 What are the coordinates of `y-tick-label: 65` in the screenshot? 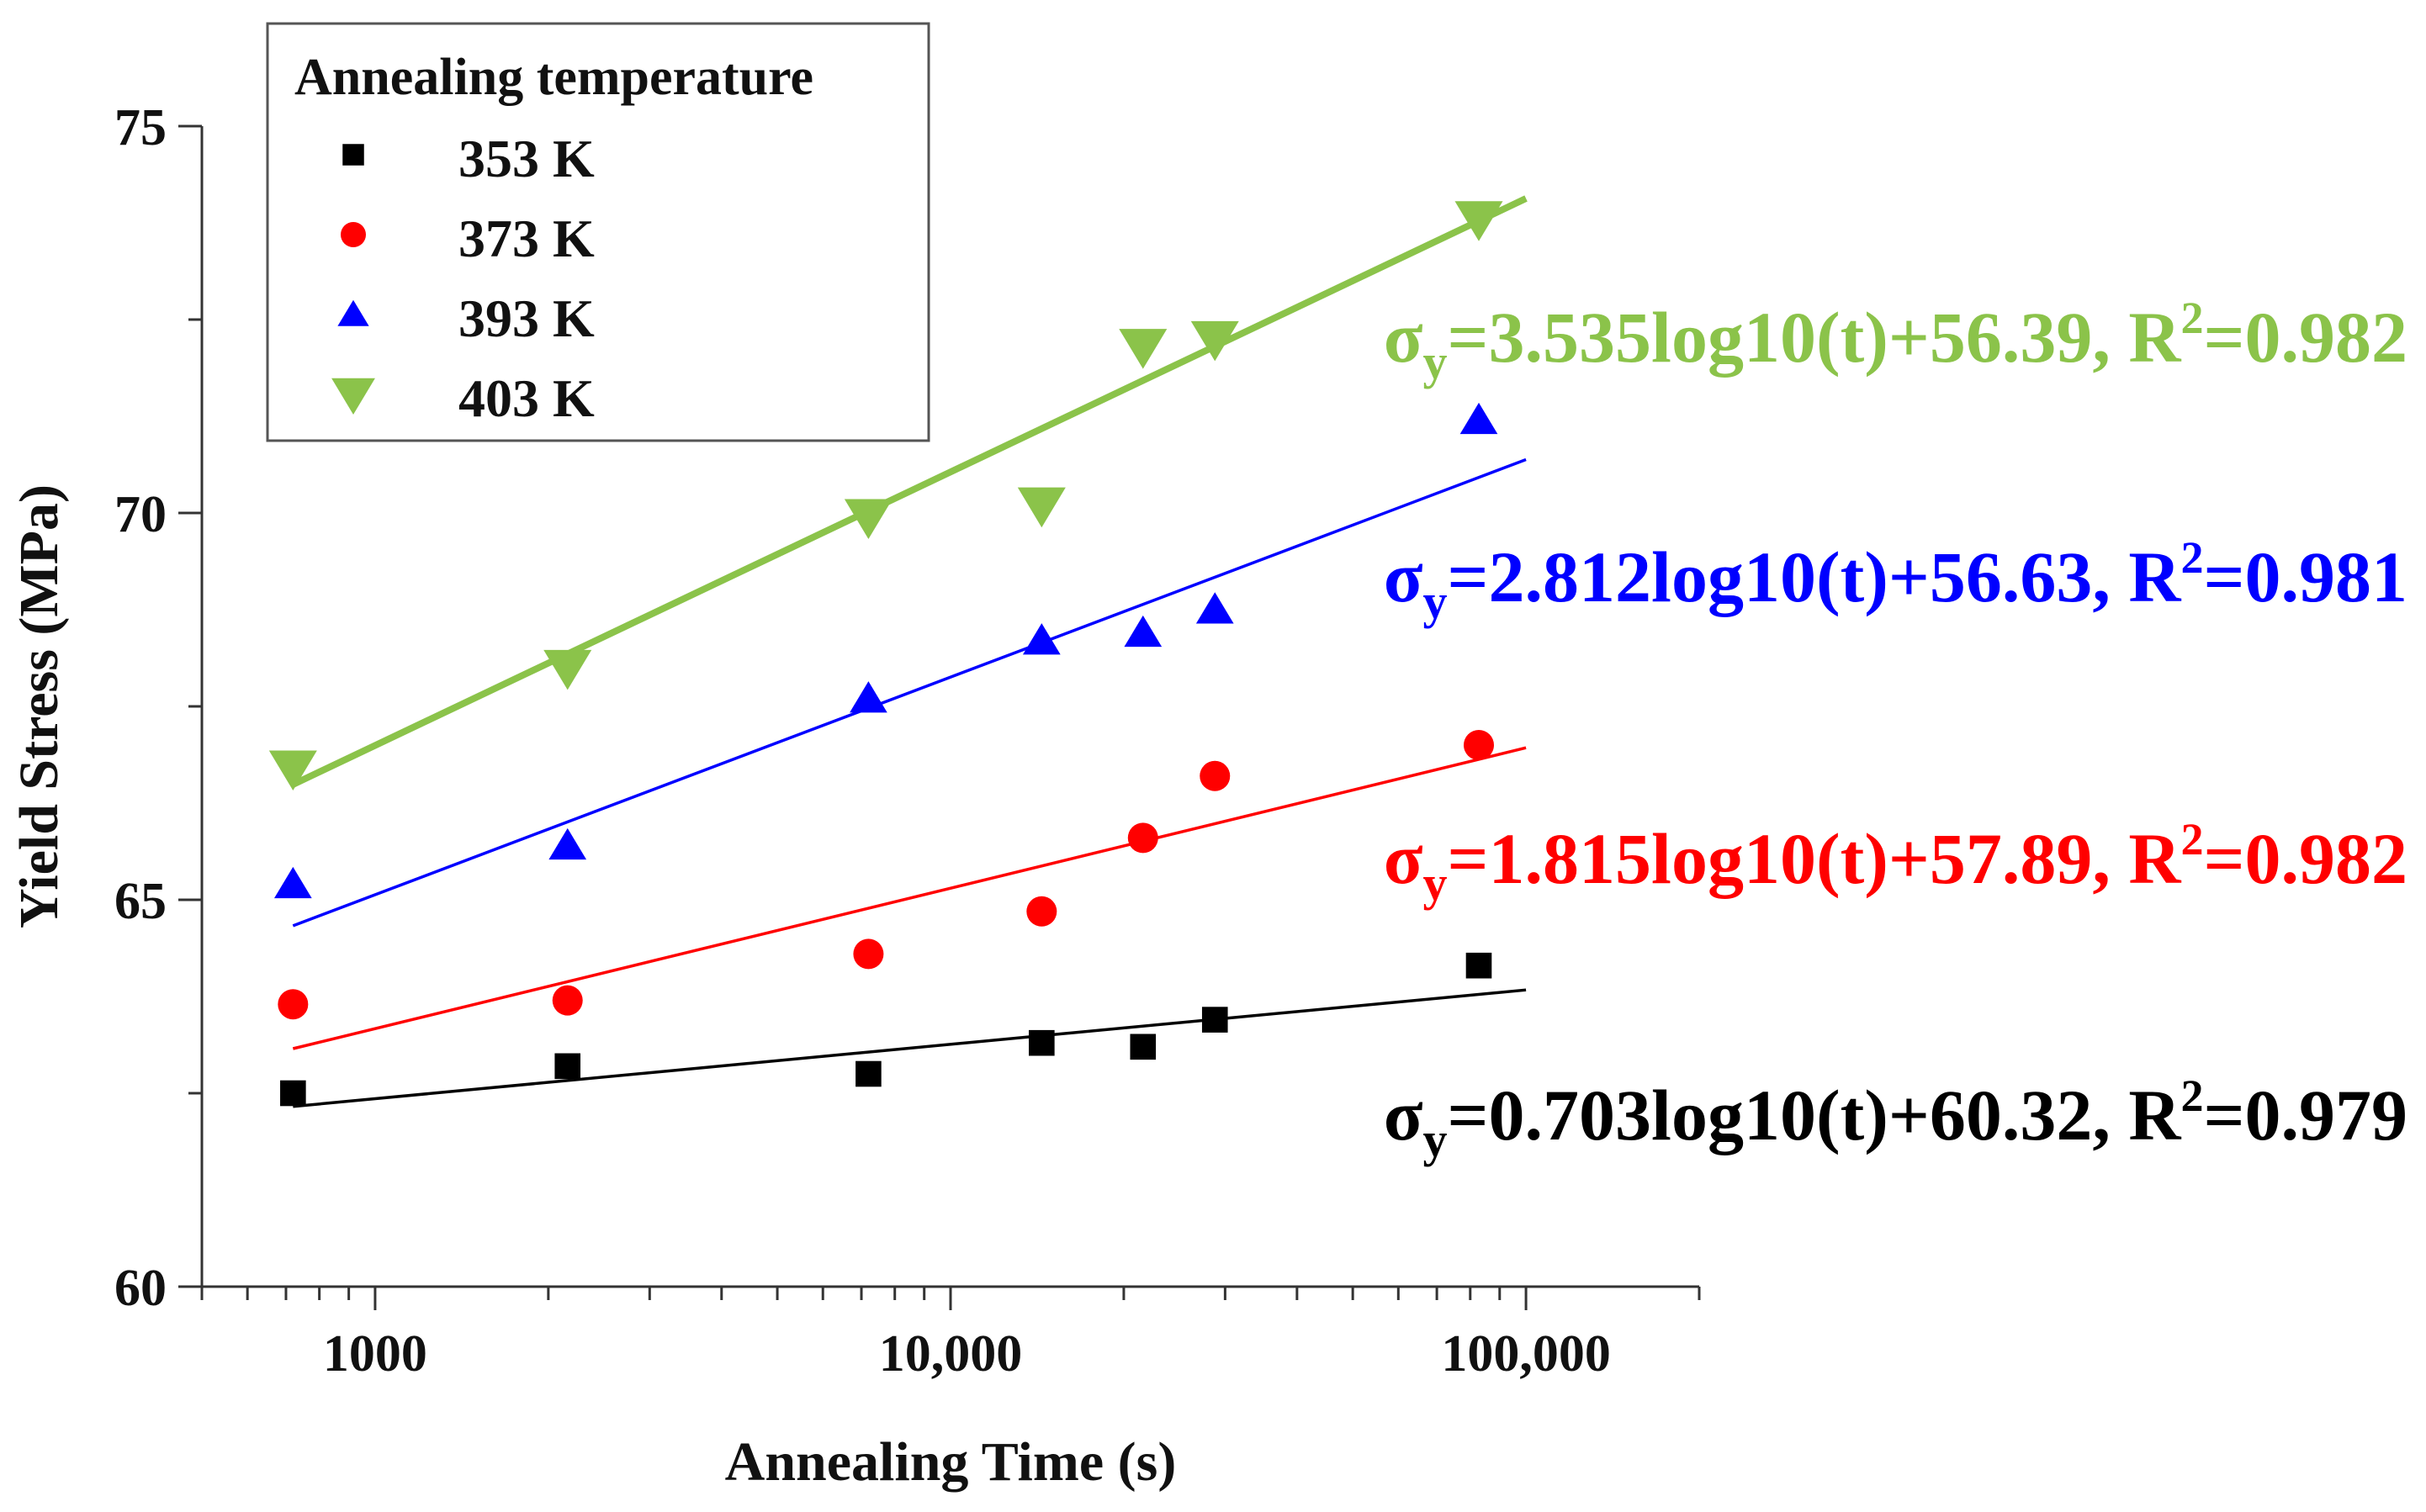 It's located at (140, 901).